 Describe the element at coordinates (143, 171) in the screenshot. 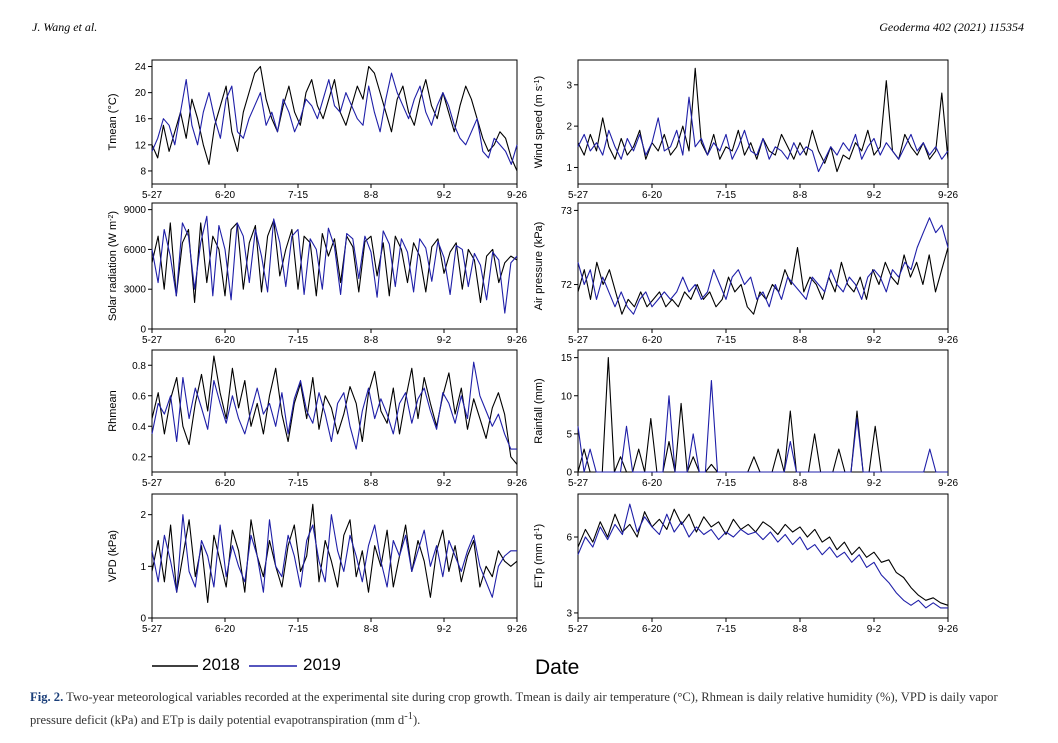

I see `y-tick-label: 8` at that location.